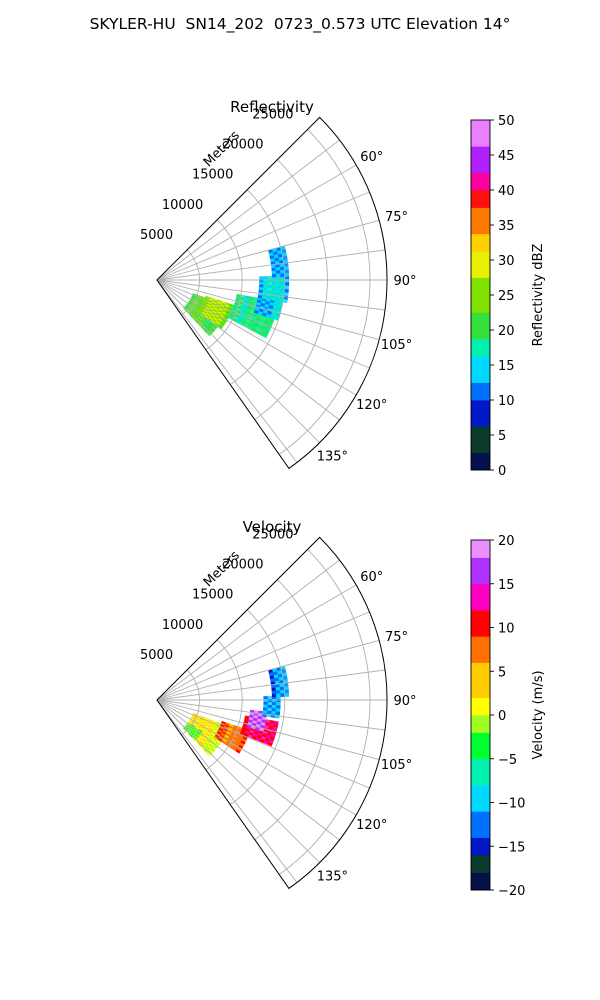 The image size is (600, 1000). Describe the element at coordinates (502, 716) in the screenshot. I see `colorbar-tick-label: 0` at that location.